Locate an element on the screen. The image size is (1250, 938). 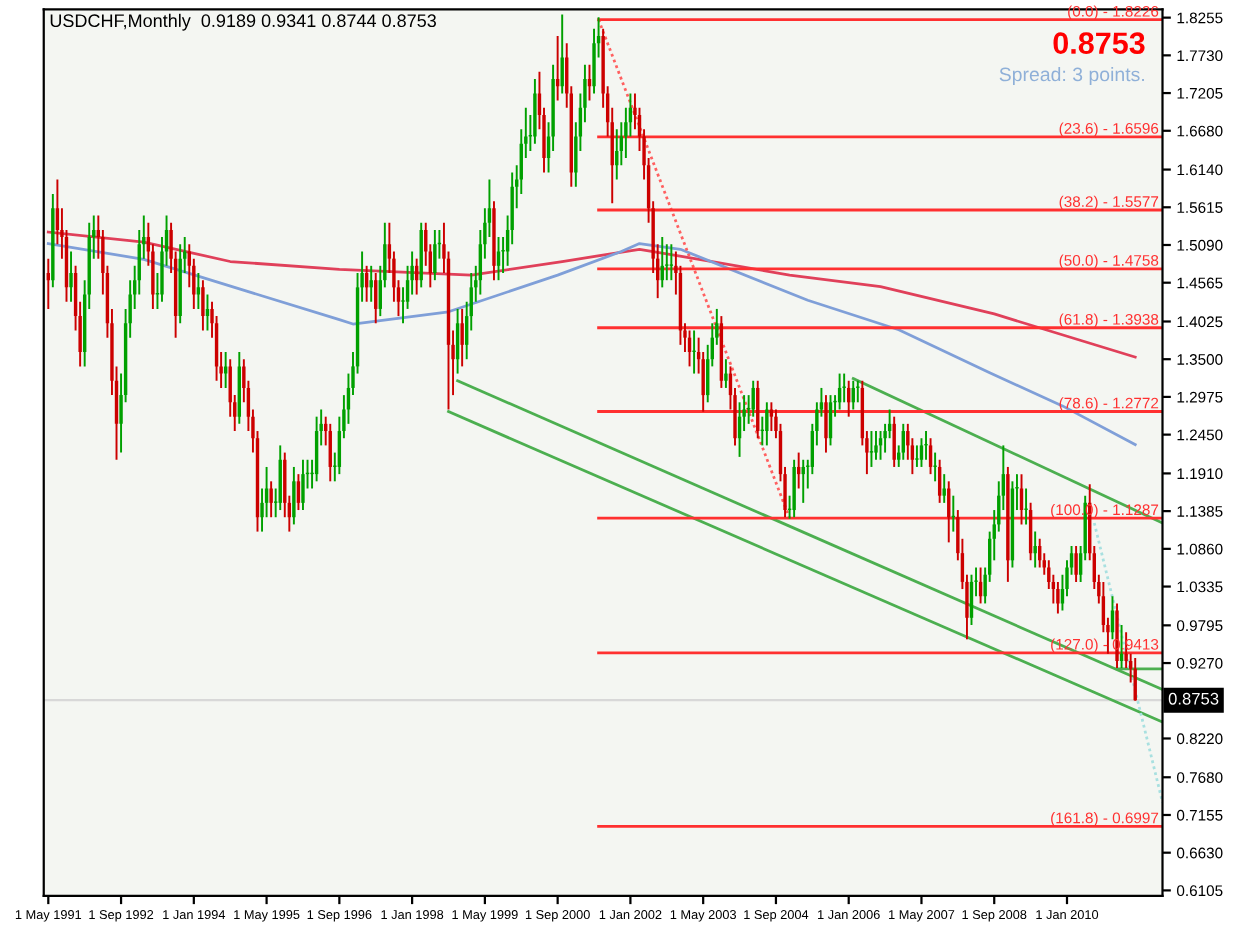
ref-line-label: 0.8753 is located at coordinates (1193, 698).